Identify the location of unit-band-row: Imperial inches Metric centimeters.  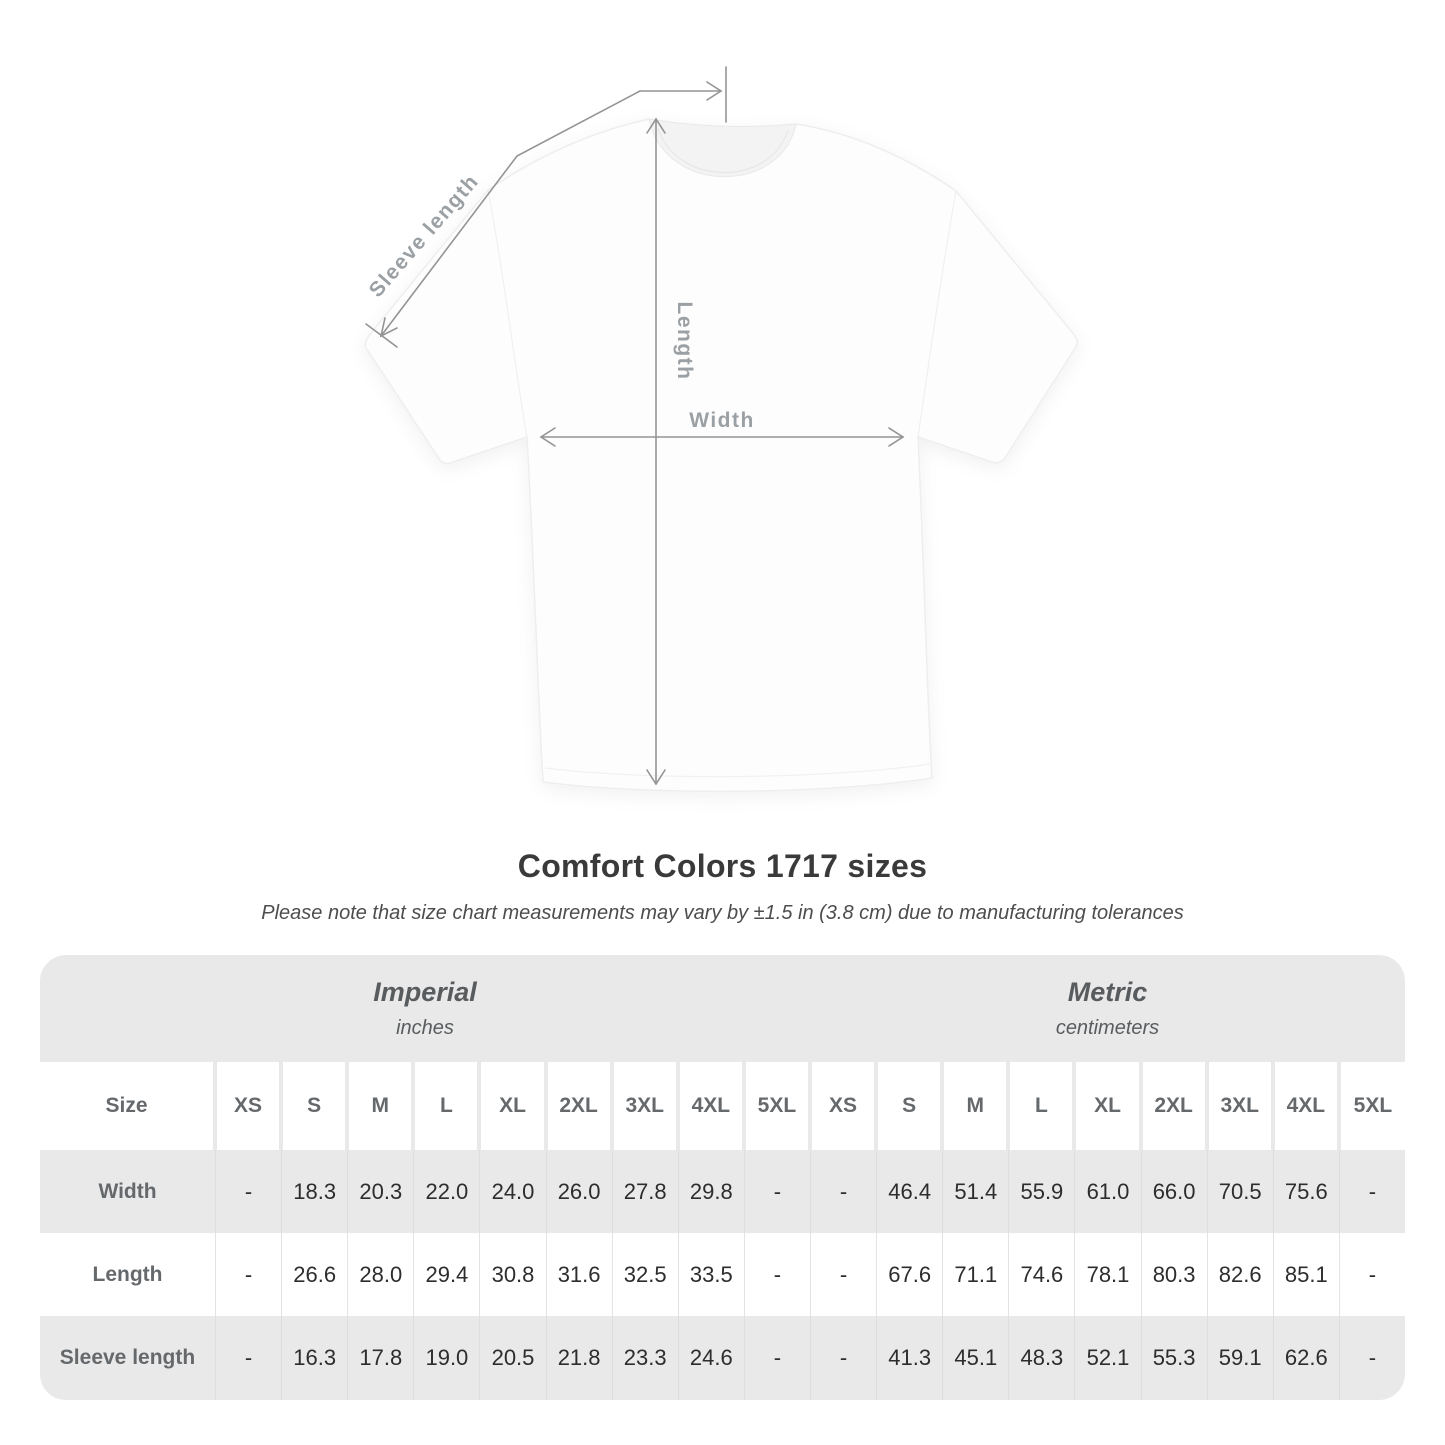
(722, 1008).